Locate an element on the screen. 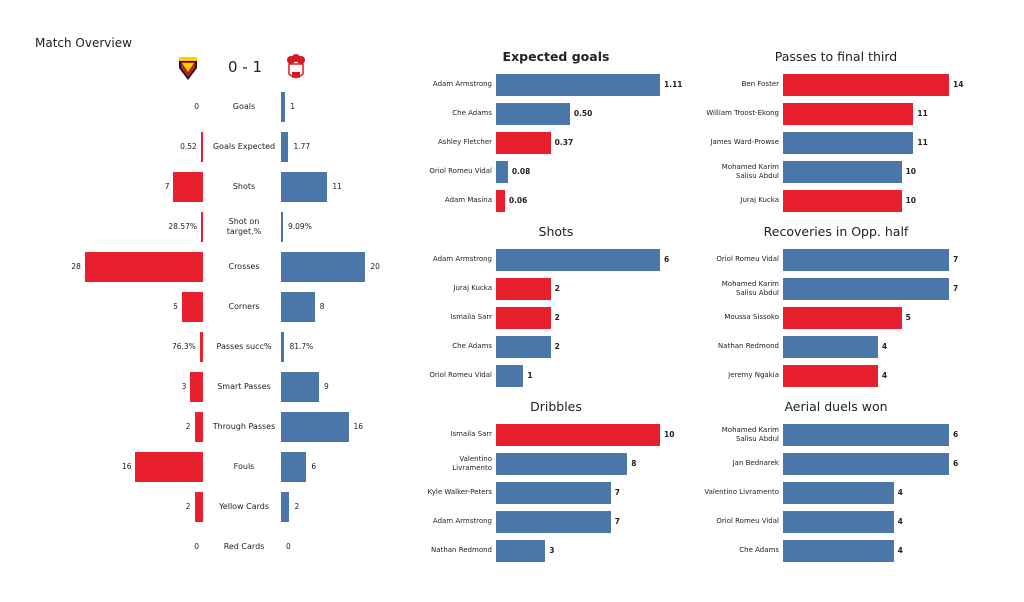 This screenshot has width=1024, height=602. home-value: 7 is located at coordinates (167, 186).